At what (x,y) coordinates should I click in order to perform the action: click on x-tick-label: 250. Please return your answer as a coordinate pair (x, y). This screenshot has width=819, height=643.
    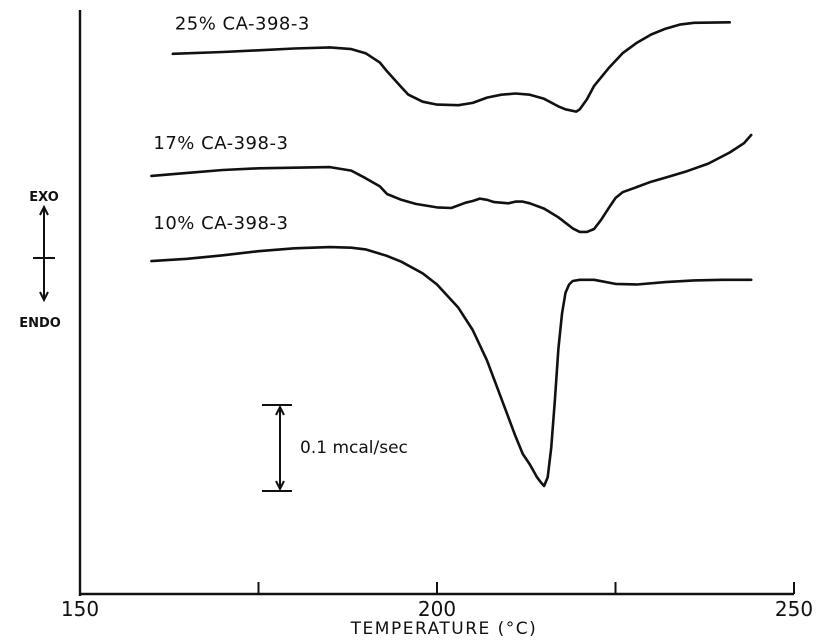
    Looking at the image, I should click on (794, 609).